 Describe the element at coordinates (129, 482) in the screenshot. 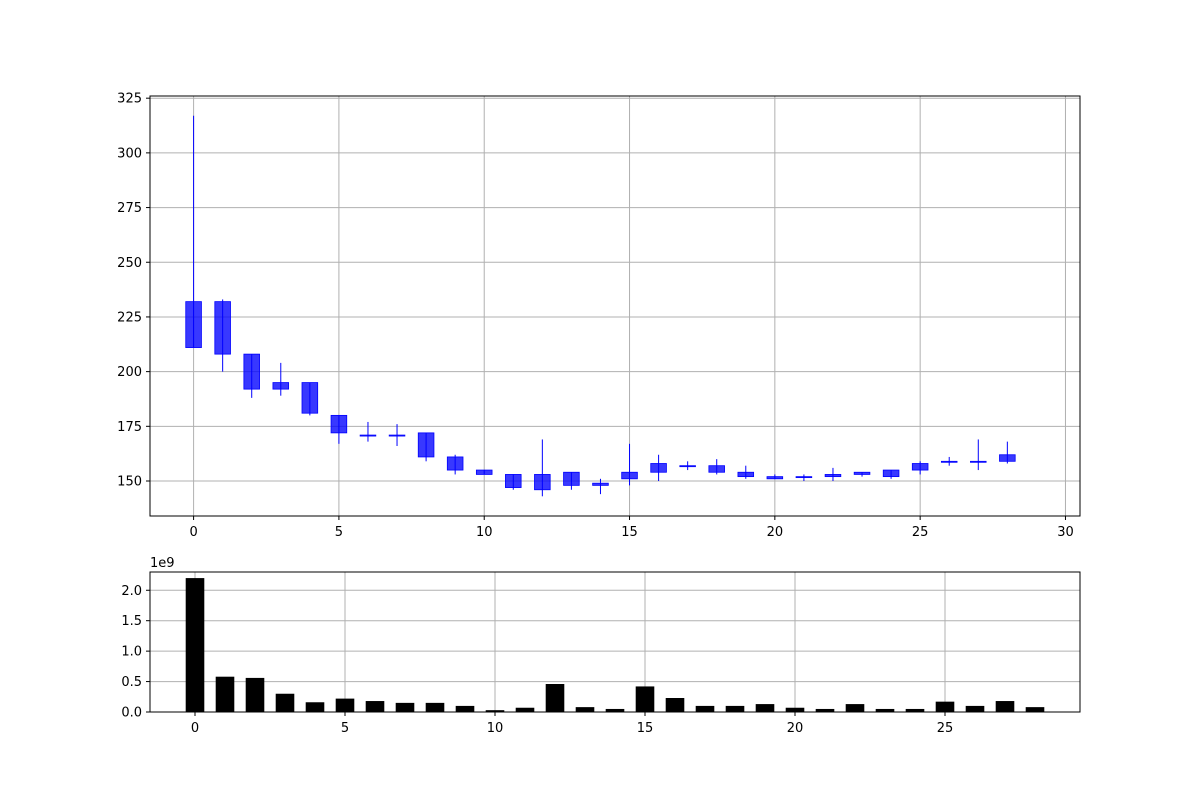

I see `candlestick-y-tick-label: 150` at that location.